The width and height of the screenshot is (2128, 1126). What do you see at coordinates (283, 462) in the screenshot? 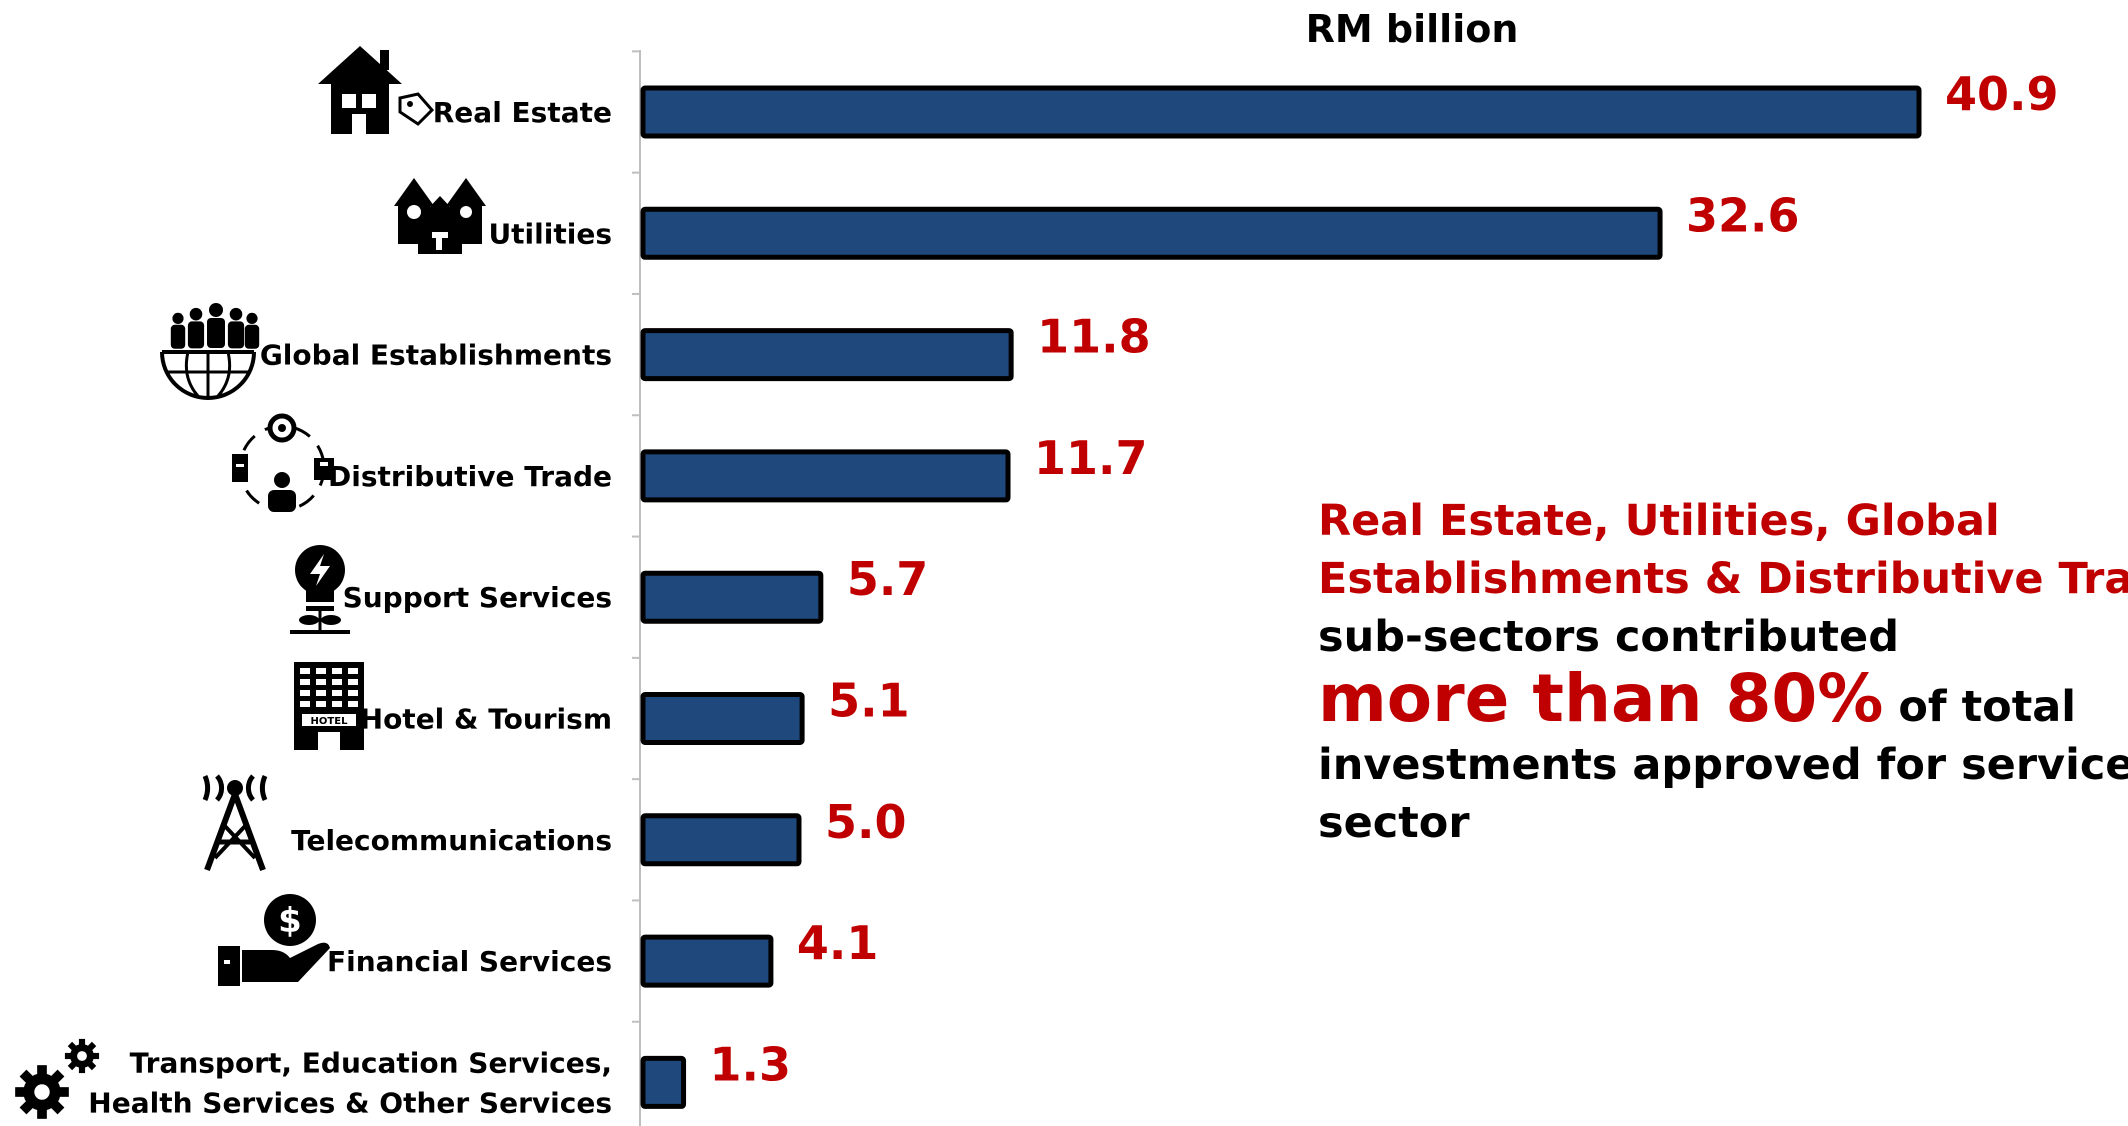
I see `distribution-cycle-icon` at bounding box center [283, 462].